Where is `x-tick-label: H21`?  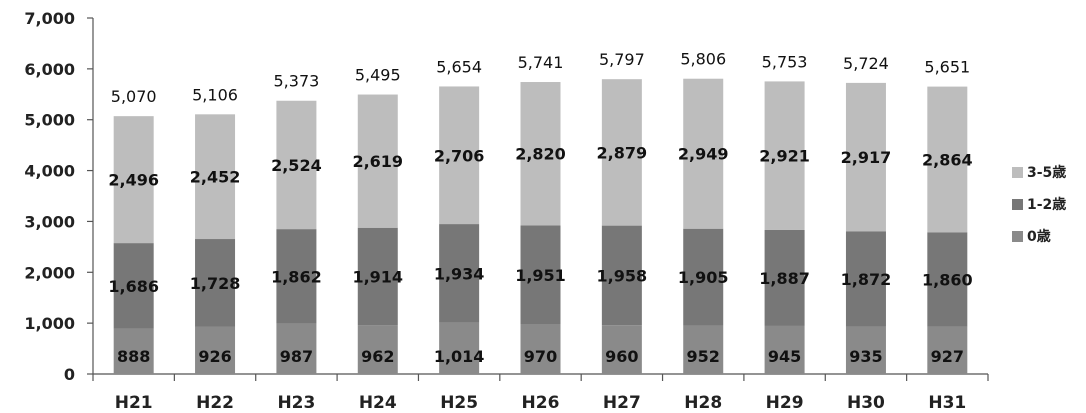
x-tick-label: H21 is located at coordinates (134, 403).